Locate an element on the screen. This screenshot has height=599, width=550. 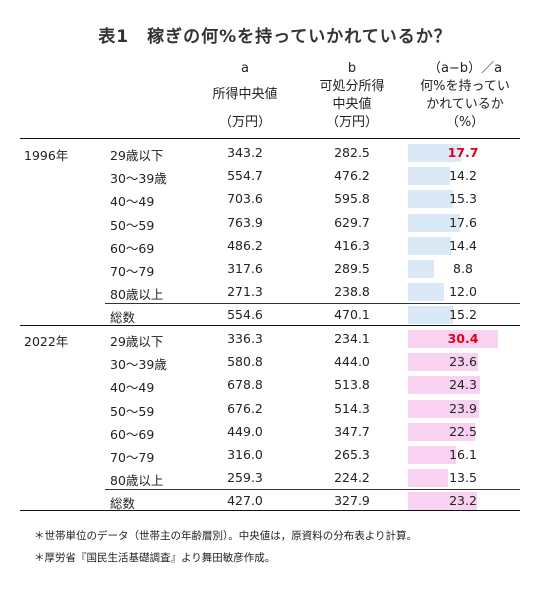
footnote-1: ＊世帯単位のデータ（世帯主の年齢層別）。中央値は，原資料の分布表より計算。 is located at coordinates (226, 536).